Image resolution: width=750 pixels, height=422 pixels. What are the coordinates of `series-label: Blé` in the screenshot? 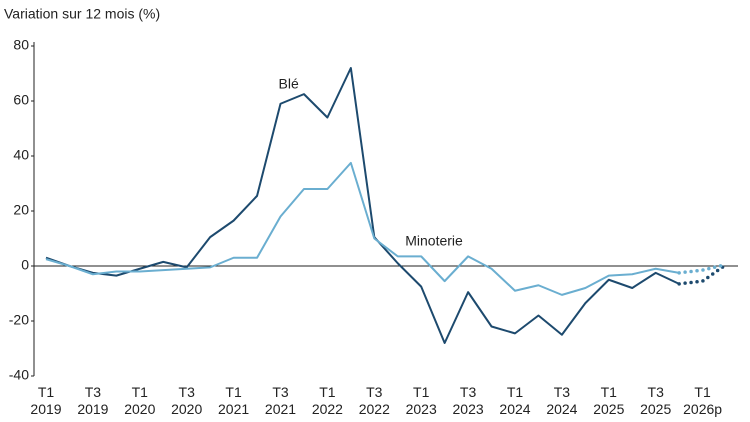 It's located at (289, 84).